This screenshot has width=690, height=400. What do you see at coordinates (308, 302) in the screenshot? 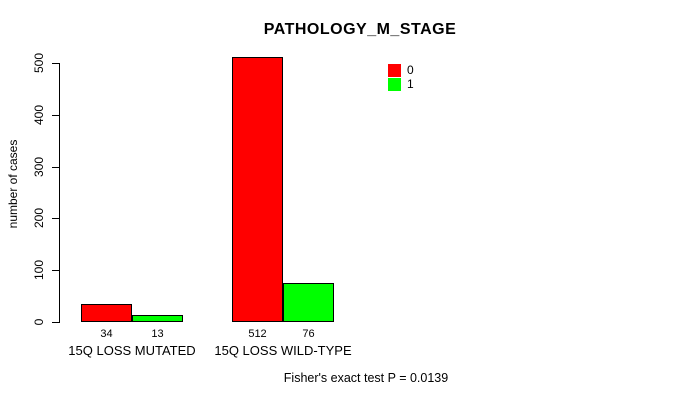
I see `bar-1-15q-loss-wild-type` at bounding box center [308, 302].